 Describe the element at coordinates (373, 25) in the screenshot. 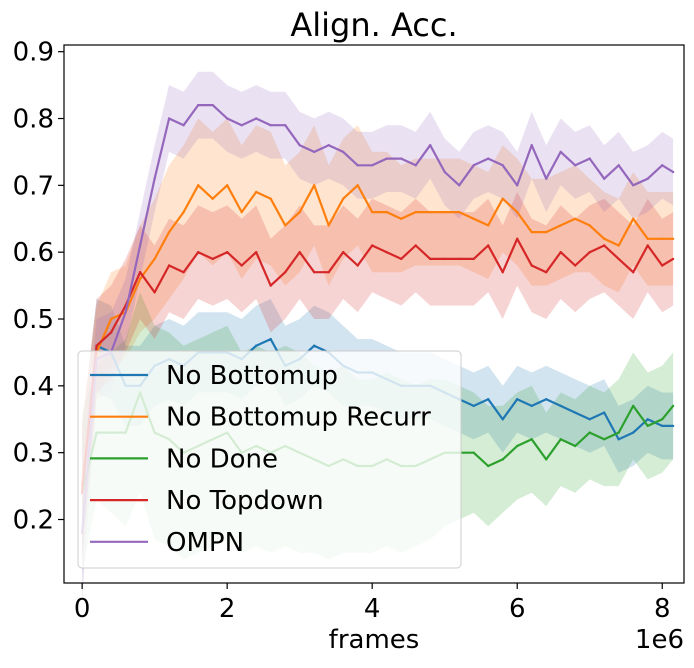

I see `chart-title: Align. Acc.` at that location.